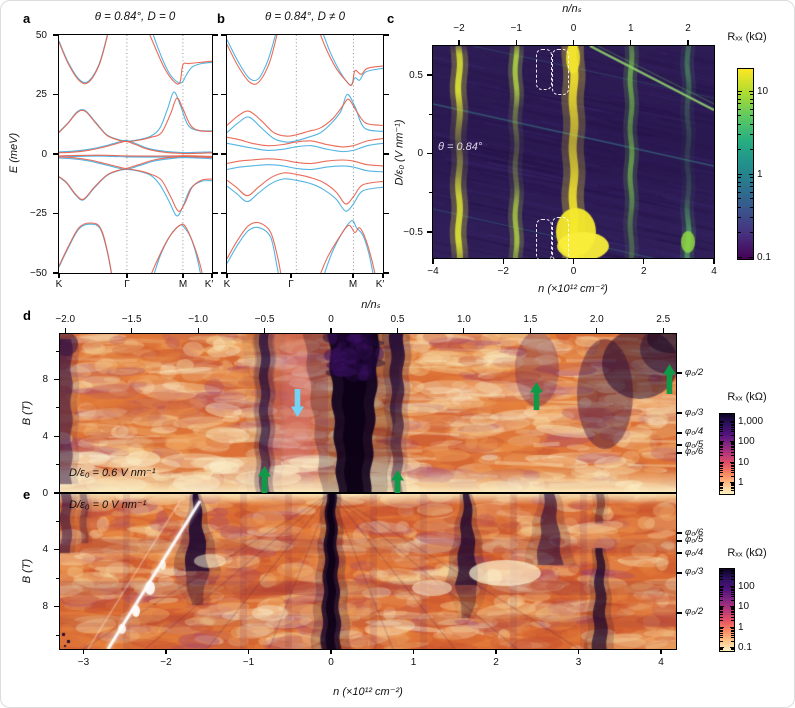 The image size is (795, 708). Describe the element at coordinates (305, 17) in the screenshot. I see `panel-b-title: θ = 0.84°, D ≠ 0` at that location.